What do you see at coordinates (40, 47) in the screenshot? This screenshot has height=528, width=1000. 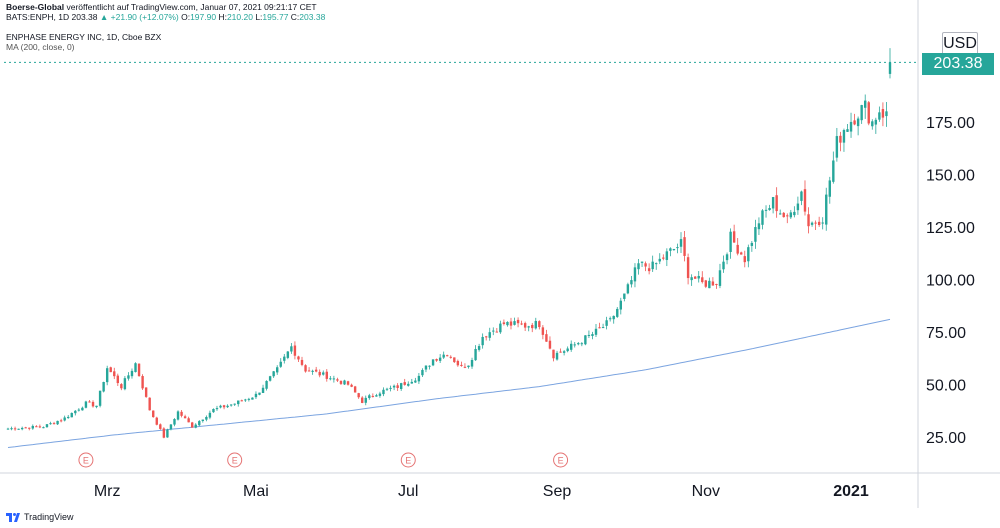 I see `ma-legend: MA (200, close, 0)` at bounding box center [40, 47].